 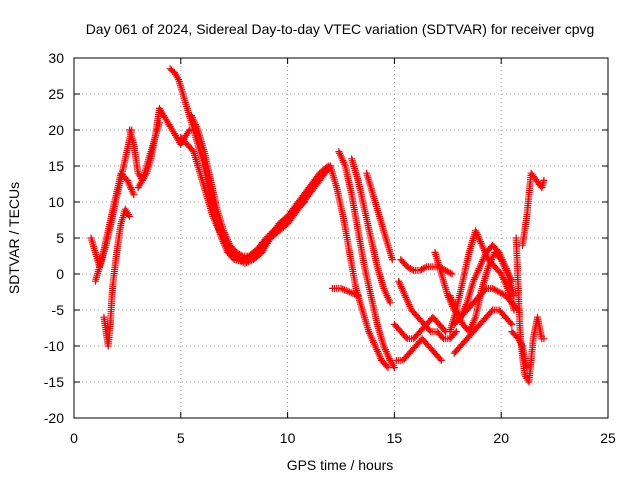 I want to click on series-t11, so click(x=371, y=231).